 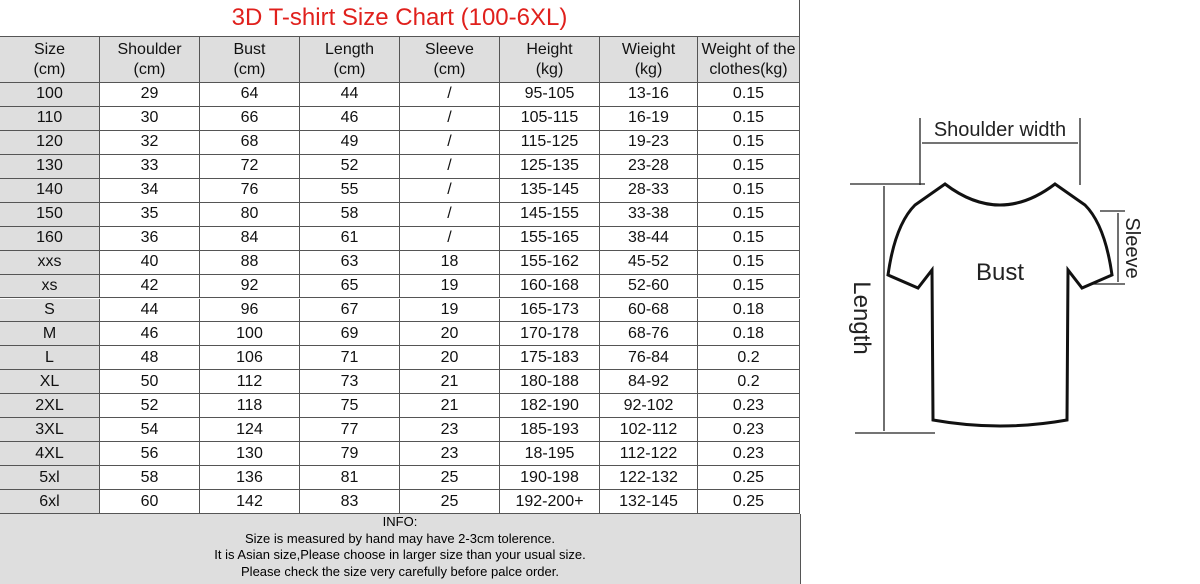 What do you see at coordinates (400, 18) in the screenshot?
I see `title: 3D T-shirt Size Chart (100-6XL)` at bounding box center [400, 18].